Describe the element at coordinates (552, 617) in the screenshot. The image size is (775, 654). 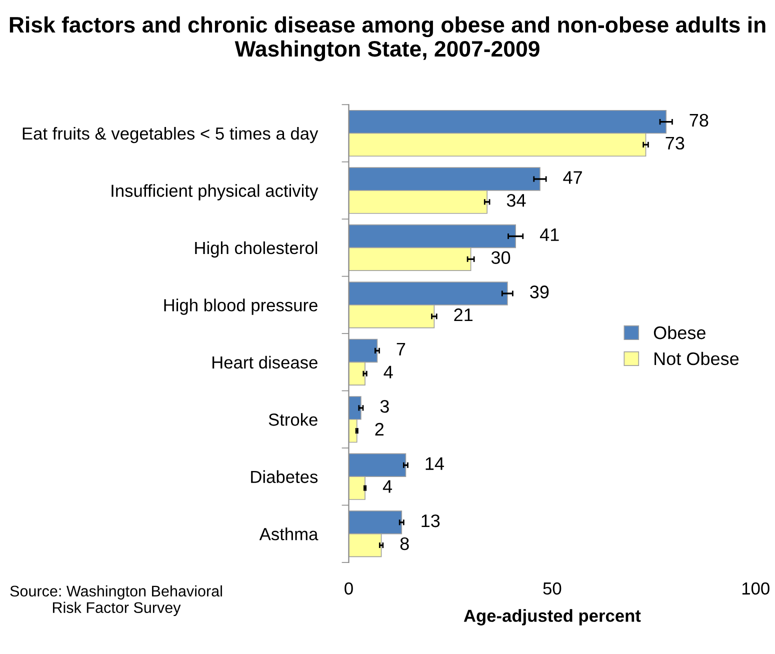
I see `x-axis-title: Age-adjusted percent` at that location.